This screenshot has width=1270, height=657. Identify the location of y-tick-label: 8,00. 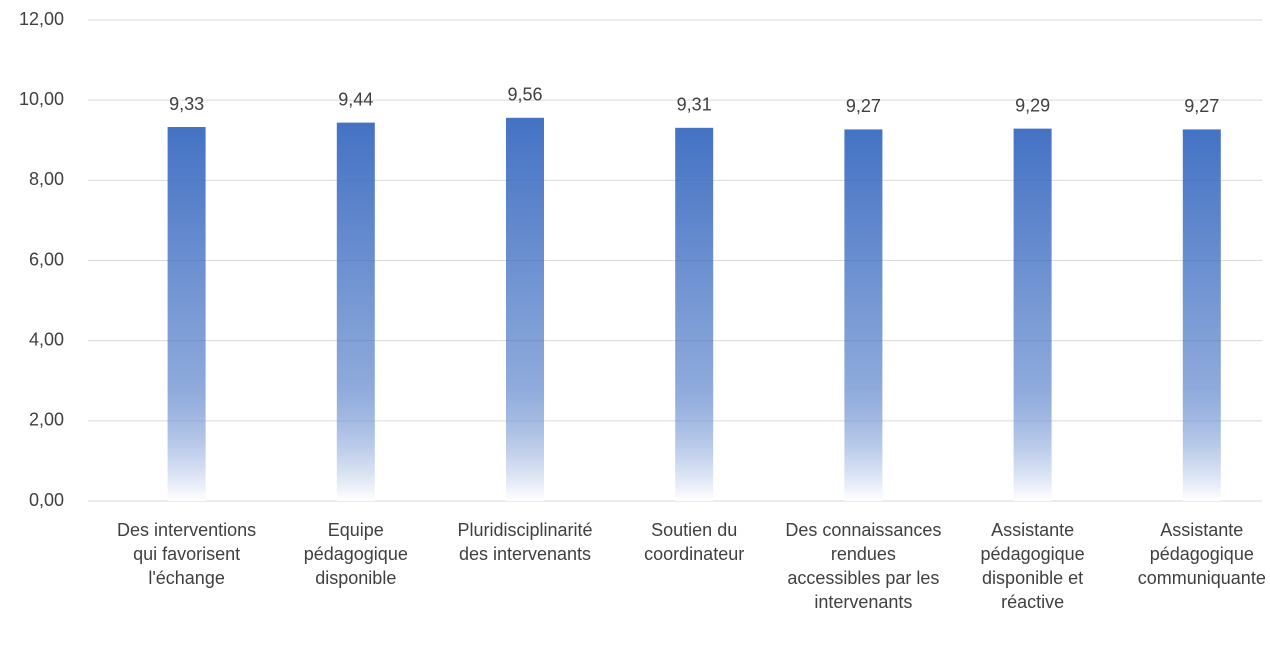
(46, 179).